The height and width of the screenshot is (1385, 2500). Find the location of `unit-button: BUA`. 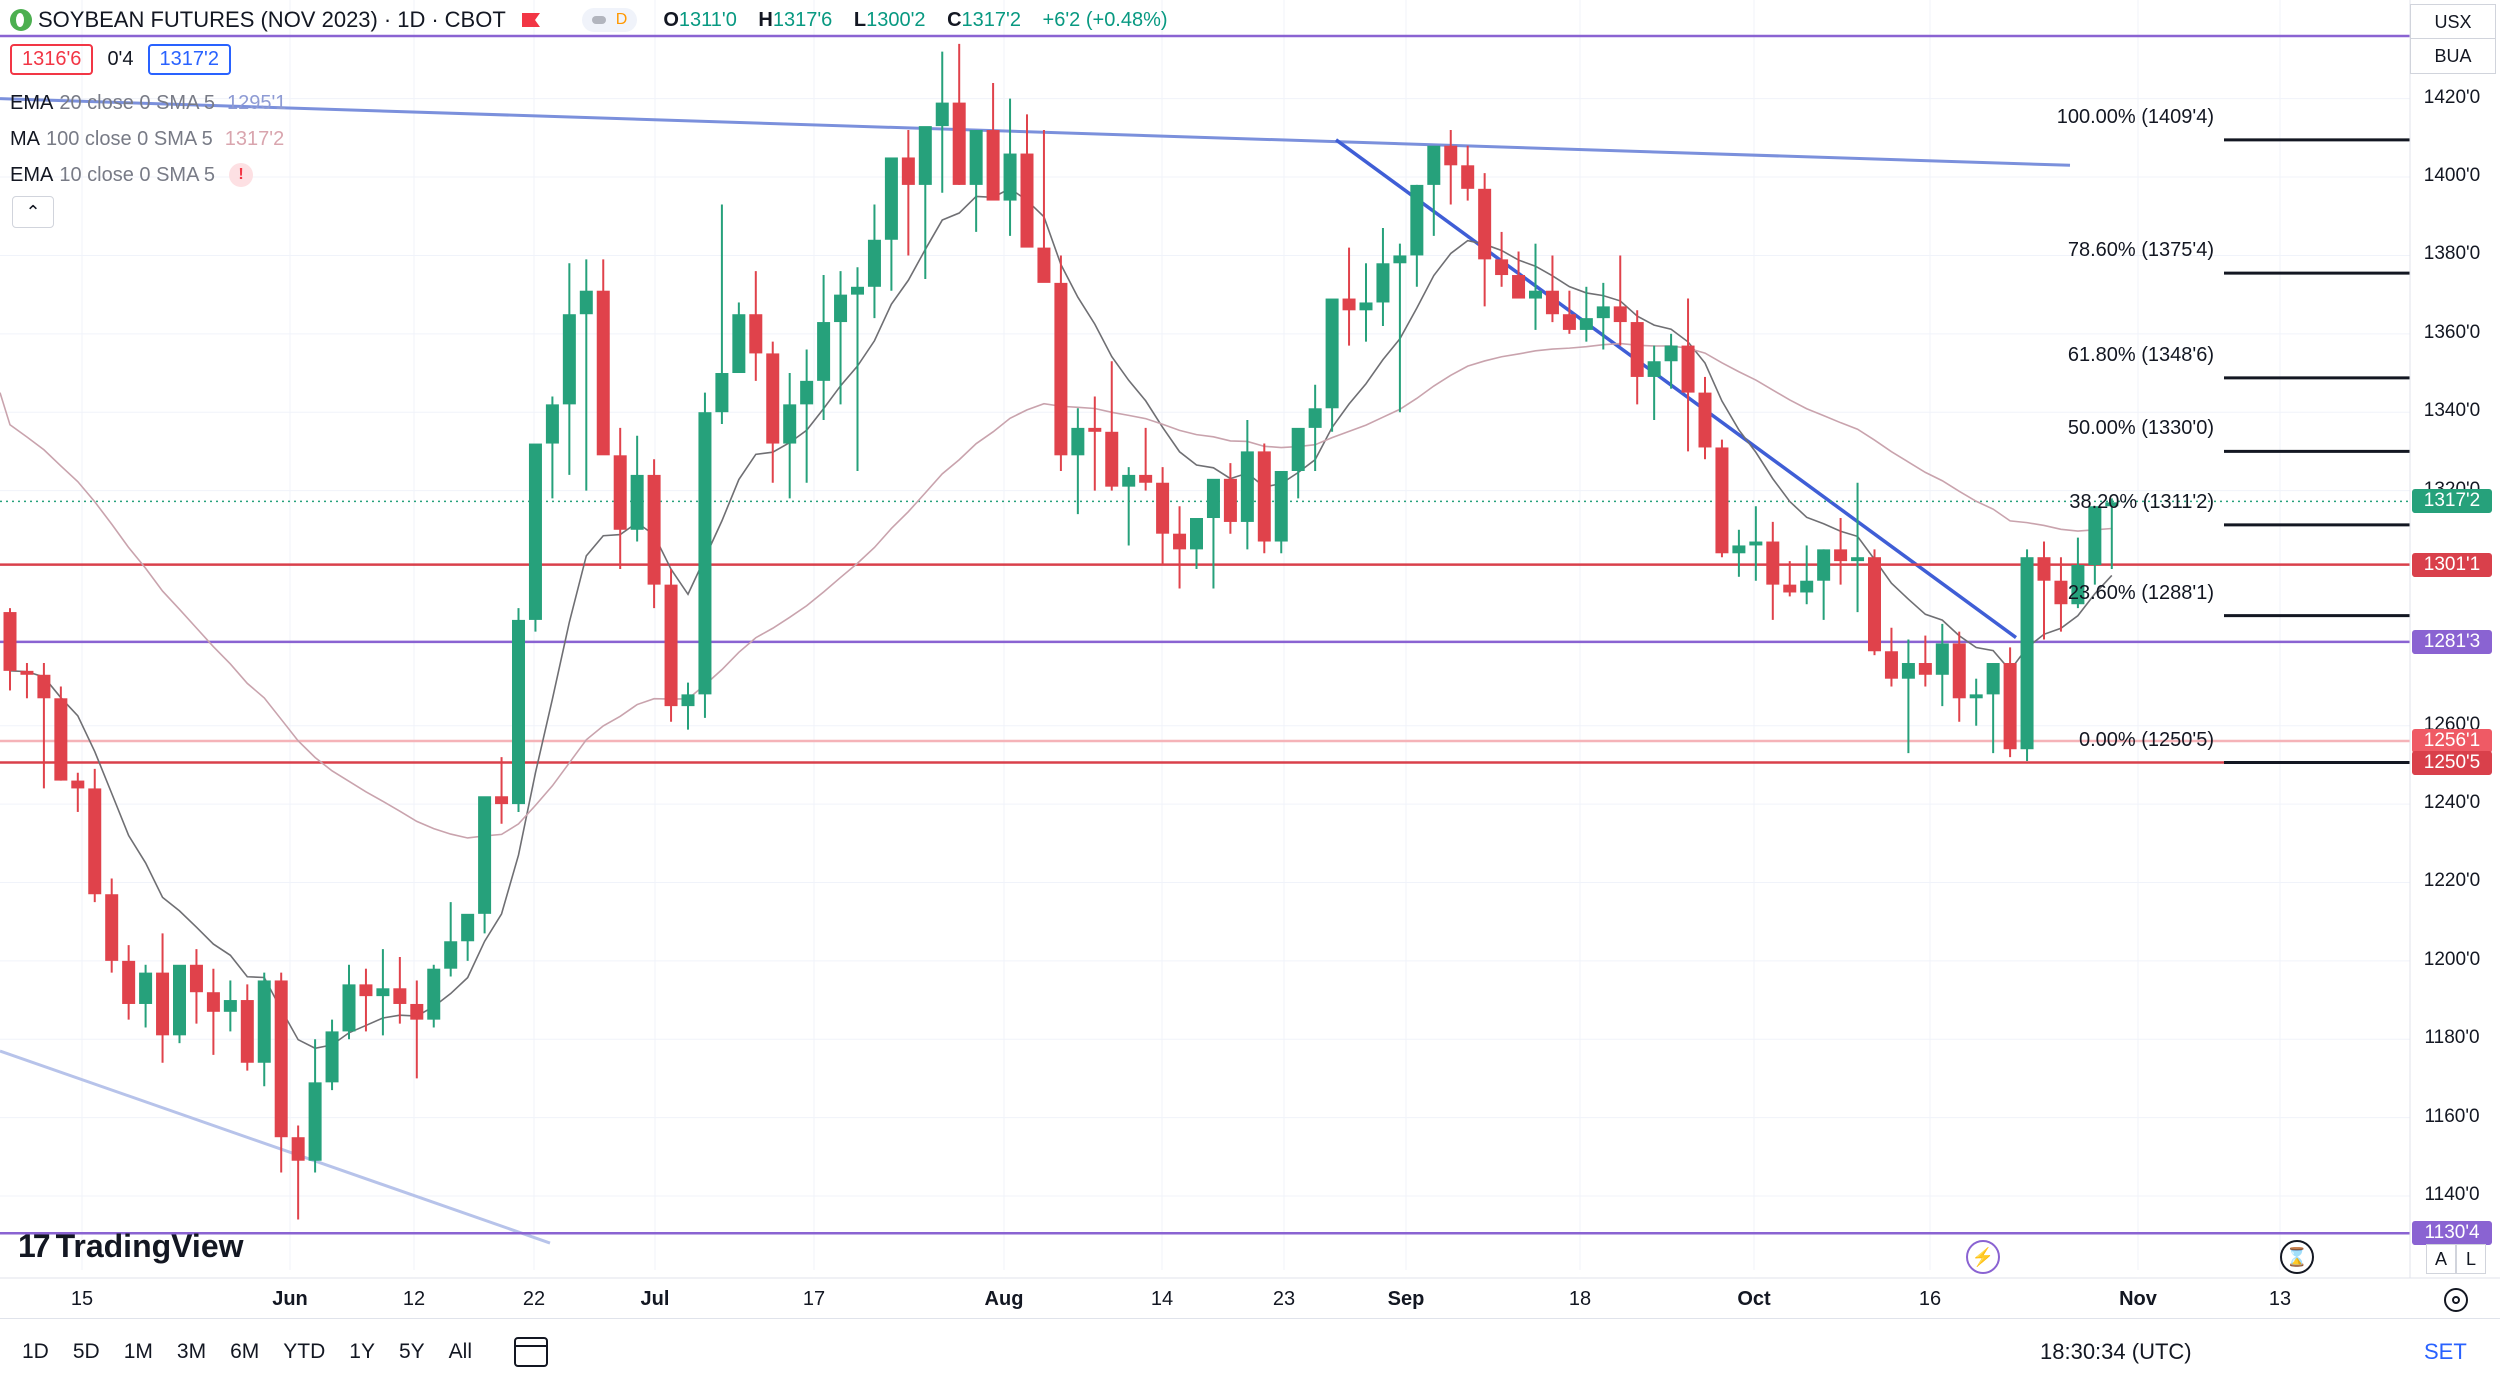

unit-button: BUA is located at coordinates (2453, 56).